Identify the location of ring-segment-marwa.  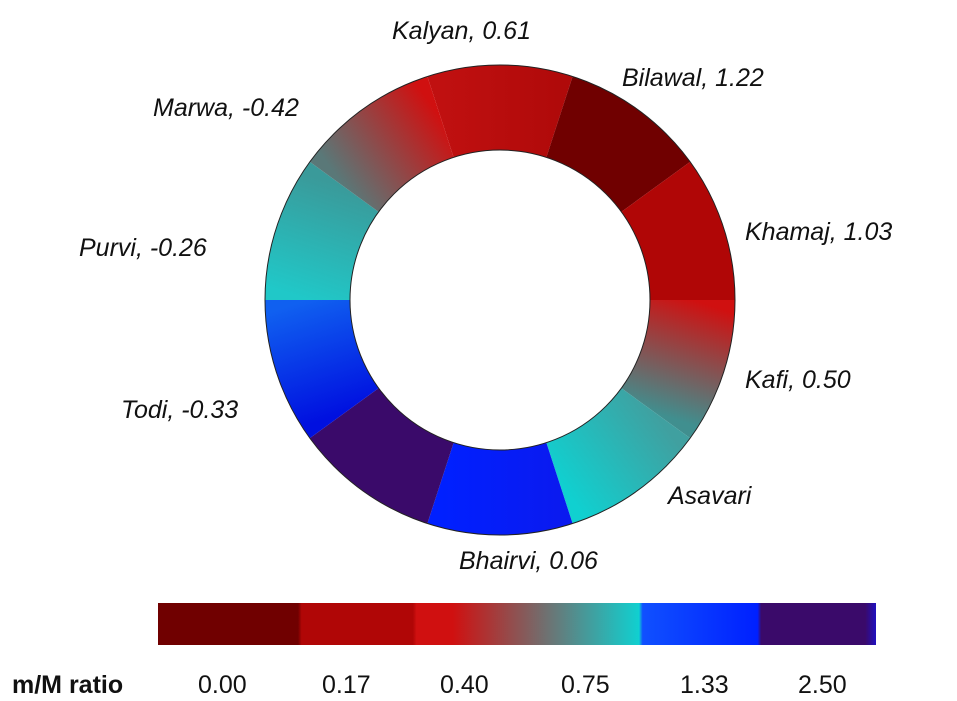
(381, 144).